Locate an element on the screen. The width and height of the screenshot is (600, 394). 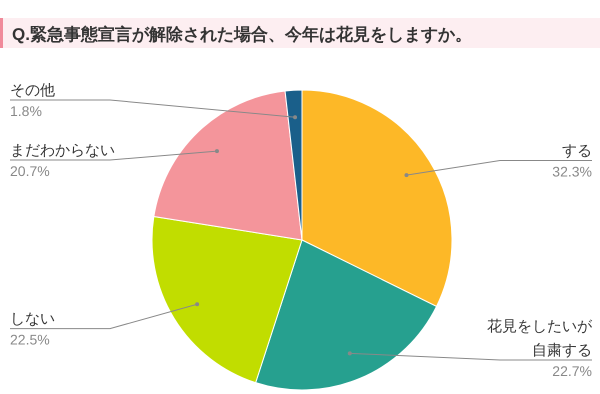
slice-label: 花見をしたいが自粛する is located at coordinates (540, 338).